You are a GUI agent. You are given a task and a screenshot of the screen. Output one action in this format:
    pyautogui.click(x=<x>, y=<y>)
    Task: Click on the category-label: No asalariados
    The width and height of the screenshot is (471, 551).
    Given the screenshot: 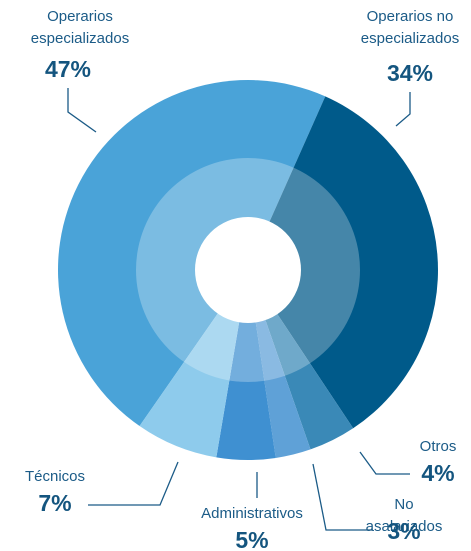 What is the action you would take?
    pyautogui.click(x=404, y=515)
    